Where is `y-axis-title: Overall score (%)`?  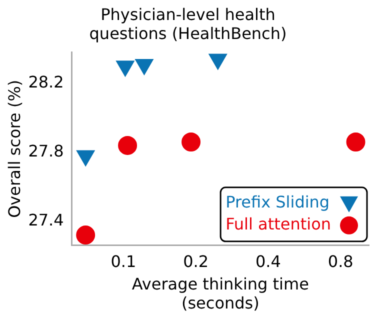 y-axis-title: Overall score (%) is located at coordinates (14, 149).